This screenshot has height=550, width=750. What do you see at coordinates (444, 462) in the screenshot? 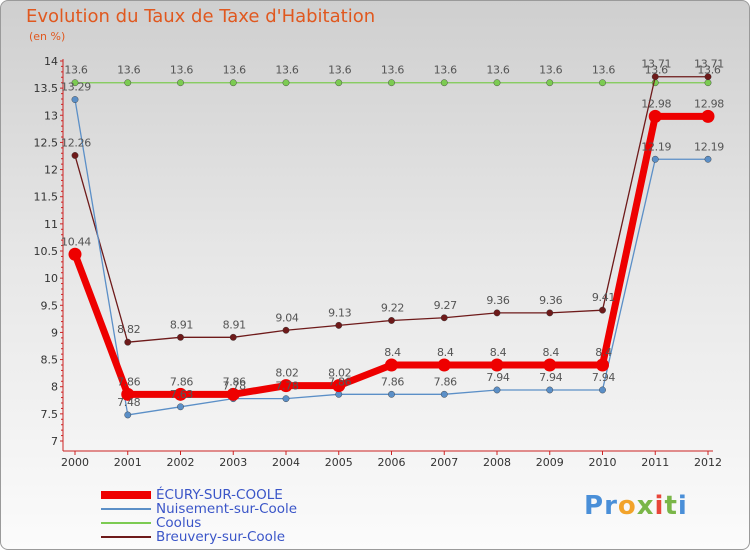
I see `x-tick-label: 2007` at bounding box center [444, 462].